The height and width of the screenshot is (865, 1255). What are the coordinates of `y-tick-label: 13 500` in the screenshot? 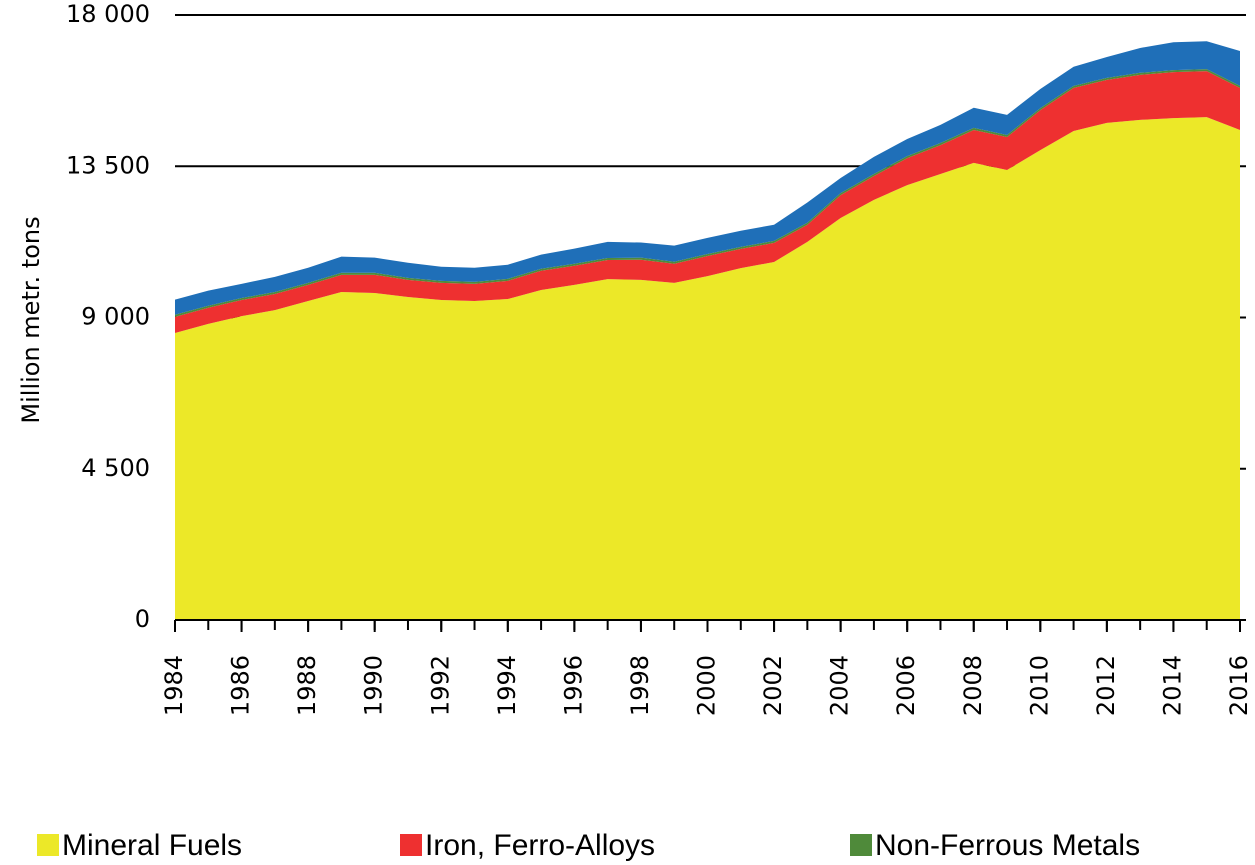 It's located at (108, 165).